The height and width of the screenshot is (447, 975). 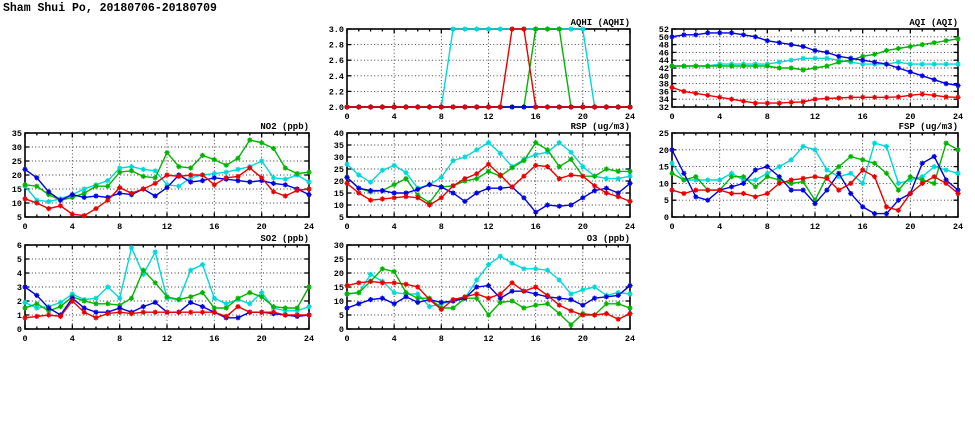 What do you see at coordinates (664, 85) in the screenshot?
I see `y-tick-label: 38` at bounding box center [664, 85].